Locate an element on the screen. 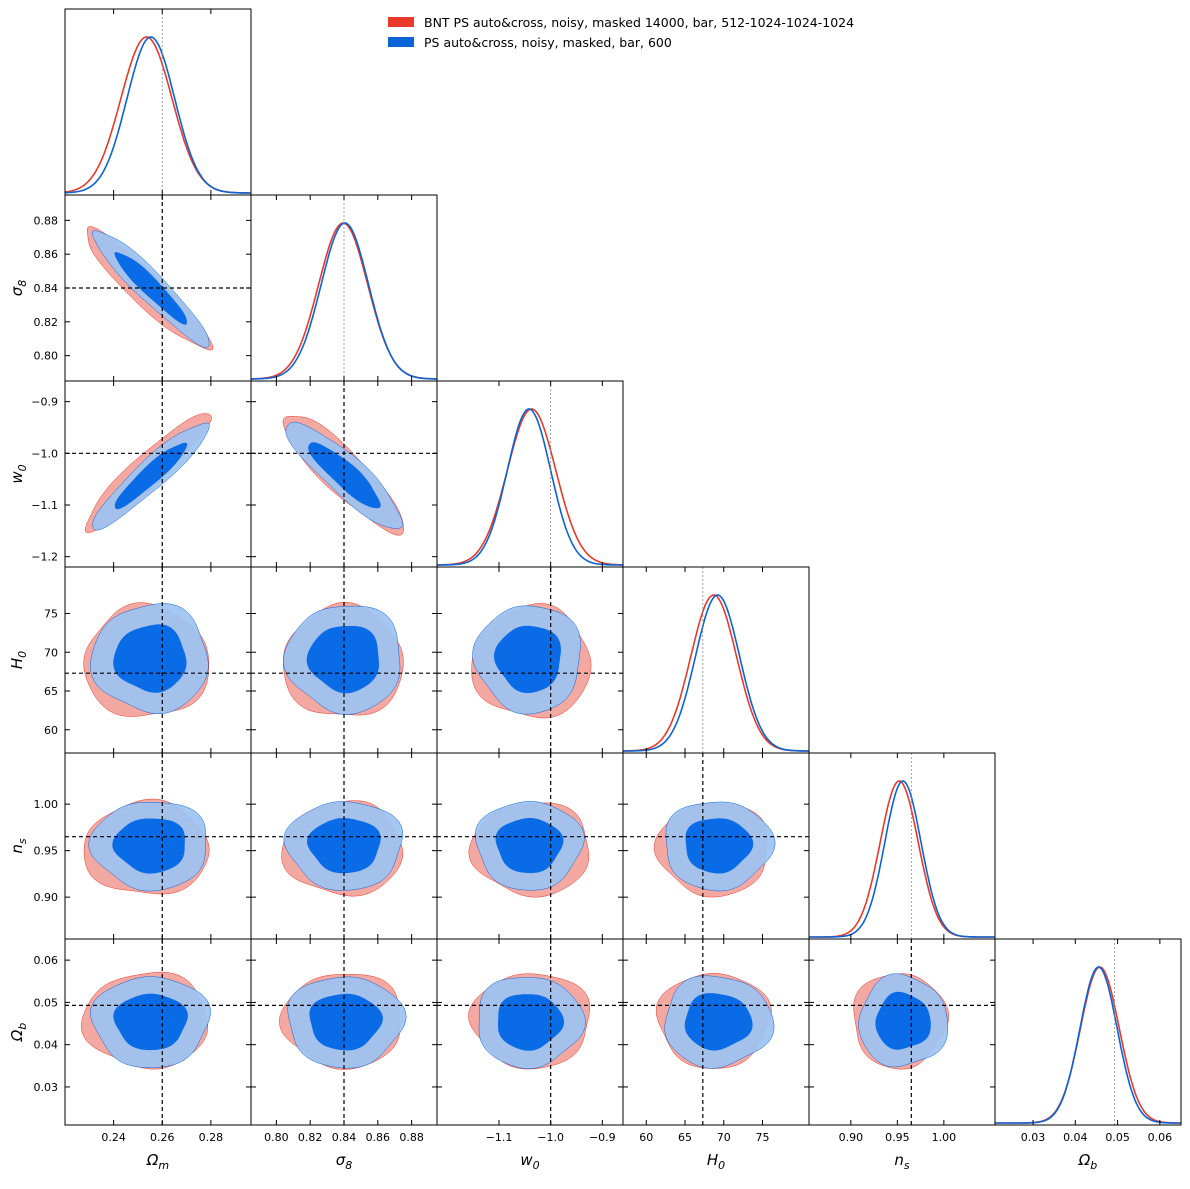  x-tick-label: 0.90 is located at coordinates (851, 1137).